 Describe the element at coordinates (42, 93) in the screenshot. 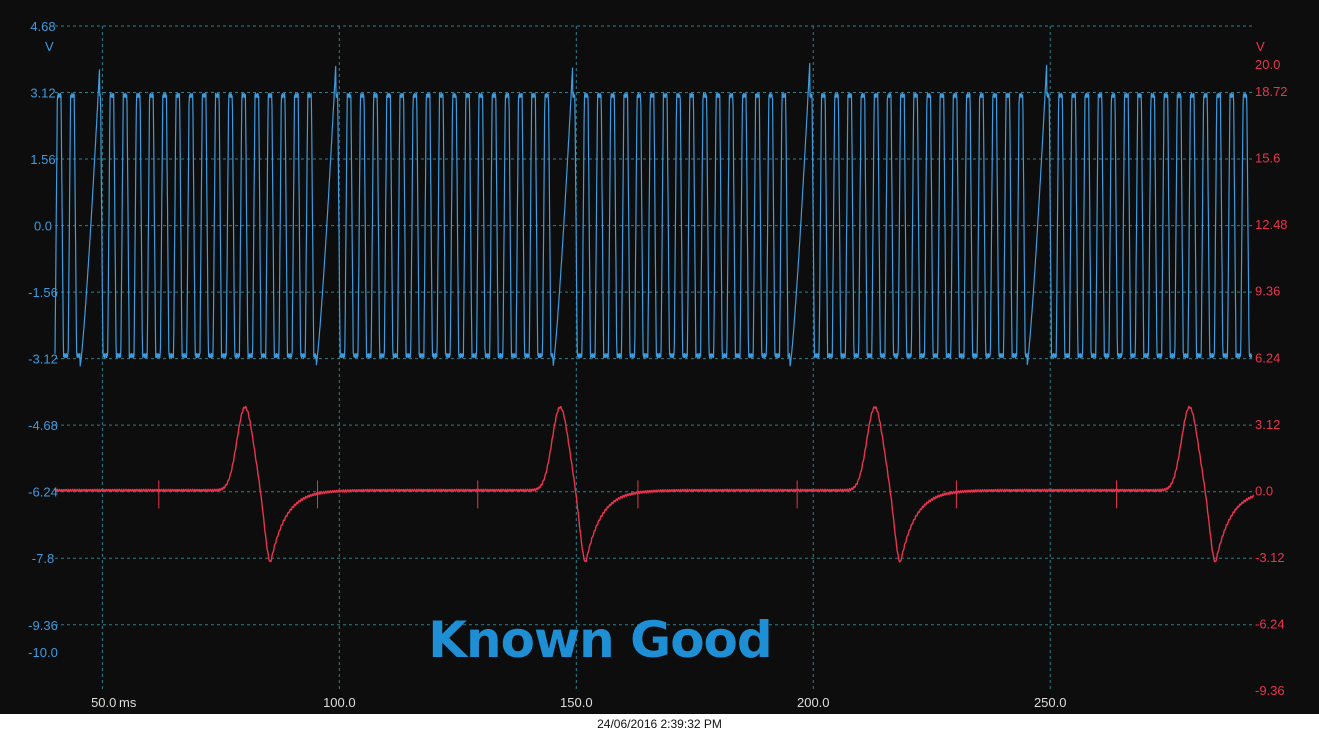

I see `left-axis-tick-label: 3.12` at that location.